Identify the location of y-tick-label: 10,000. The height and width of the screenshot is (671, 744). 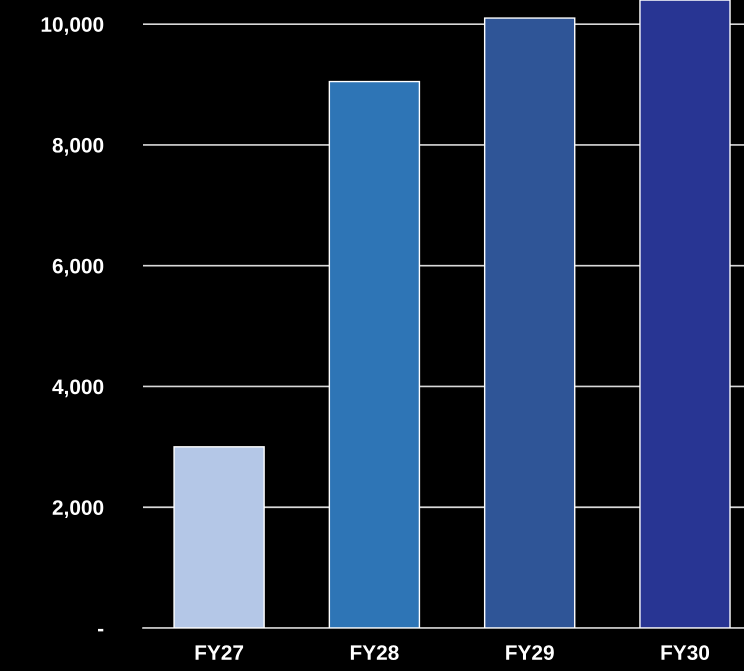
(73, 26).